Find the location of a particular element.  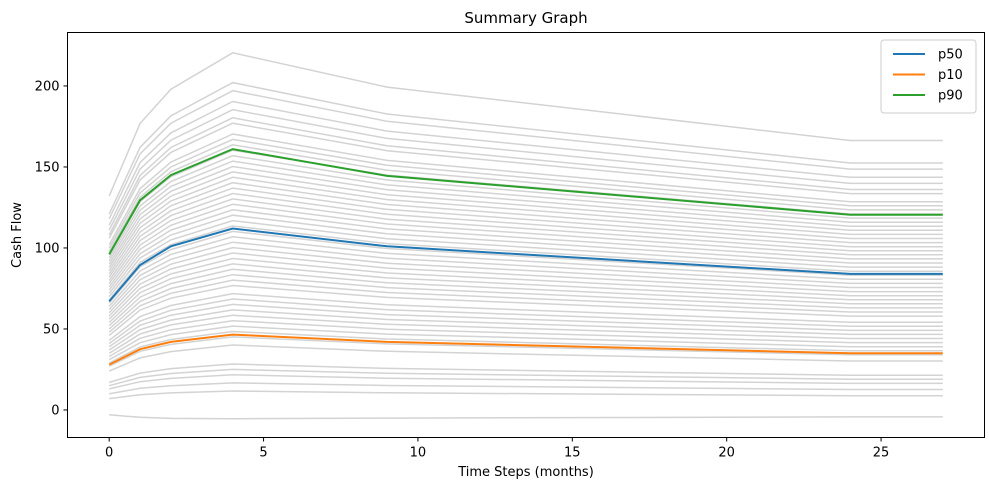

y-tick-label: 50 is located at coordinates (51, 329).